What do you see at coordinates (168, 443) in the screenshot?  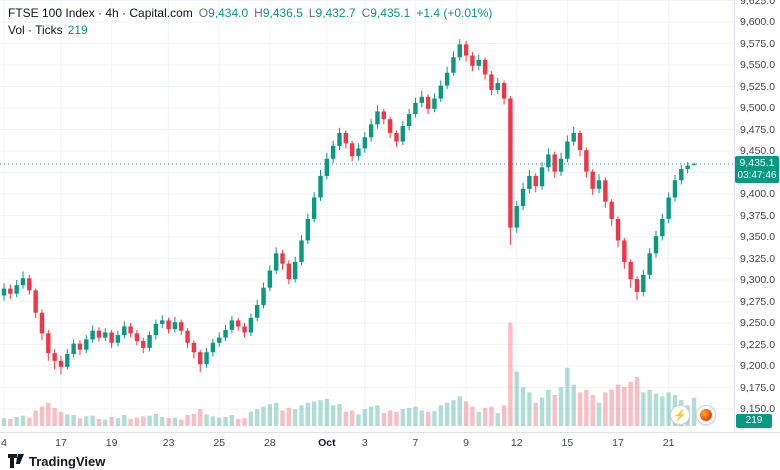 I see `time-axis-label: 23` at bounding box center [168, 443].